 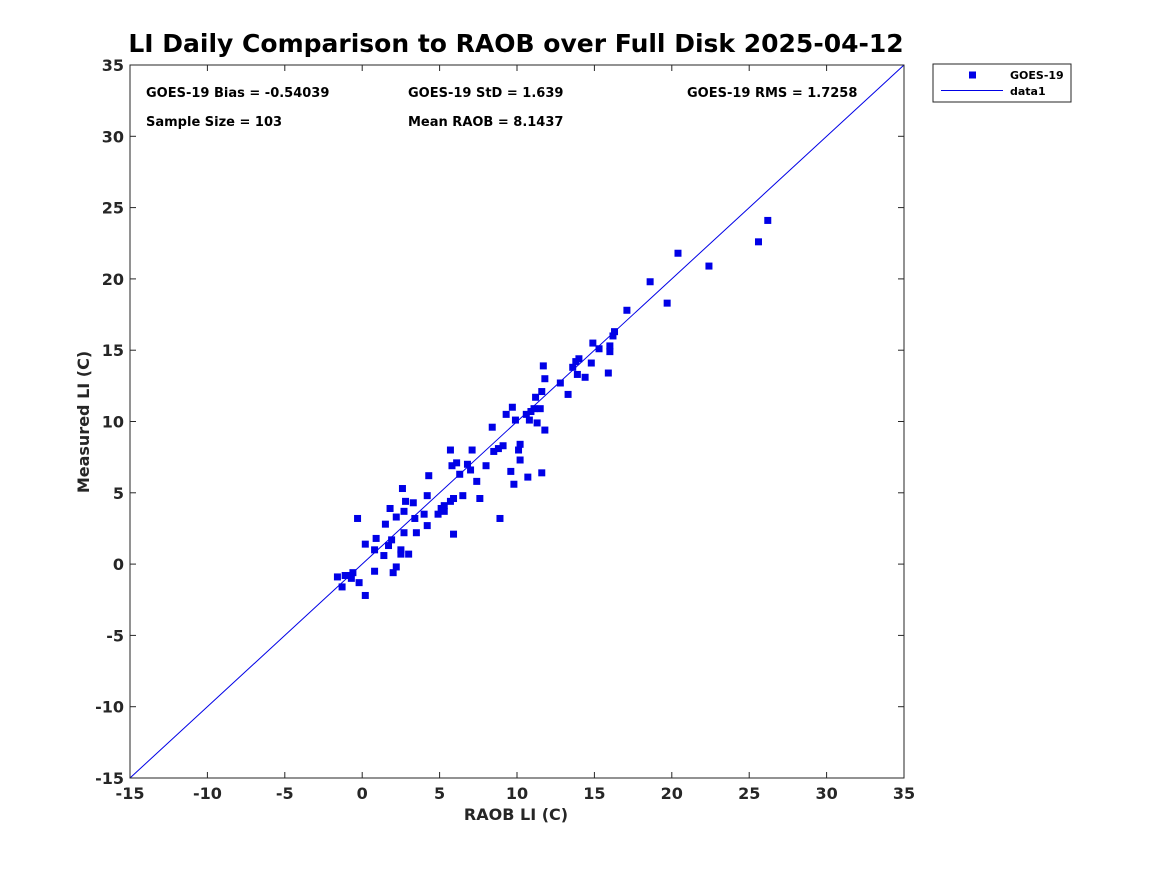 I want to click on legend-box, so click(x=1002, y=83).